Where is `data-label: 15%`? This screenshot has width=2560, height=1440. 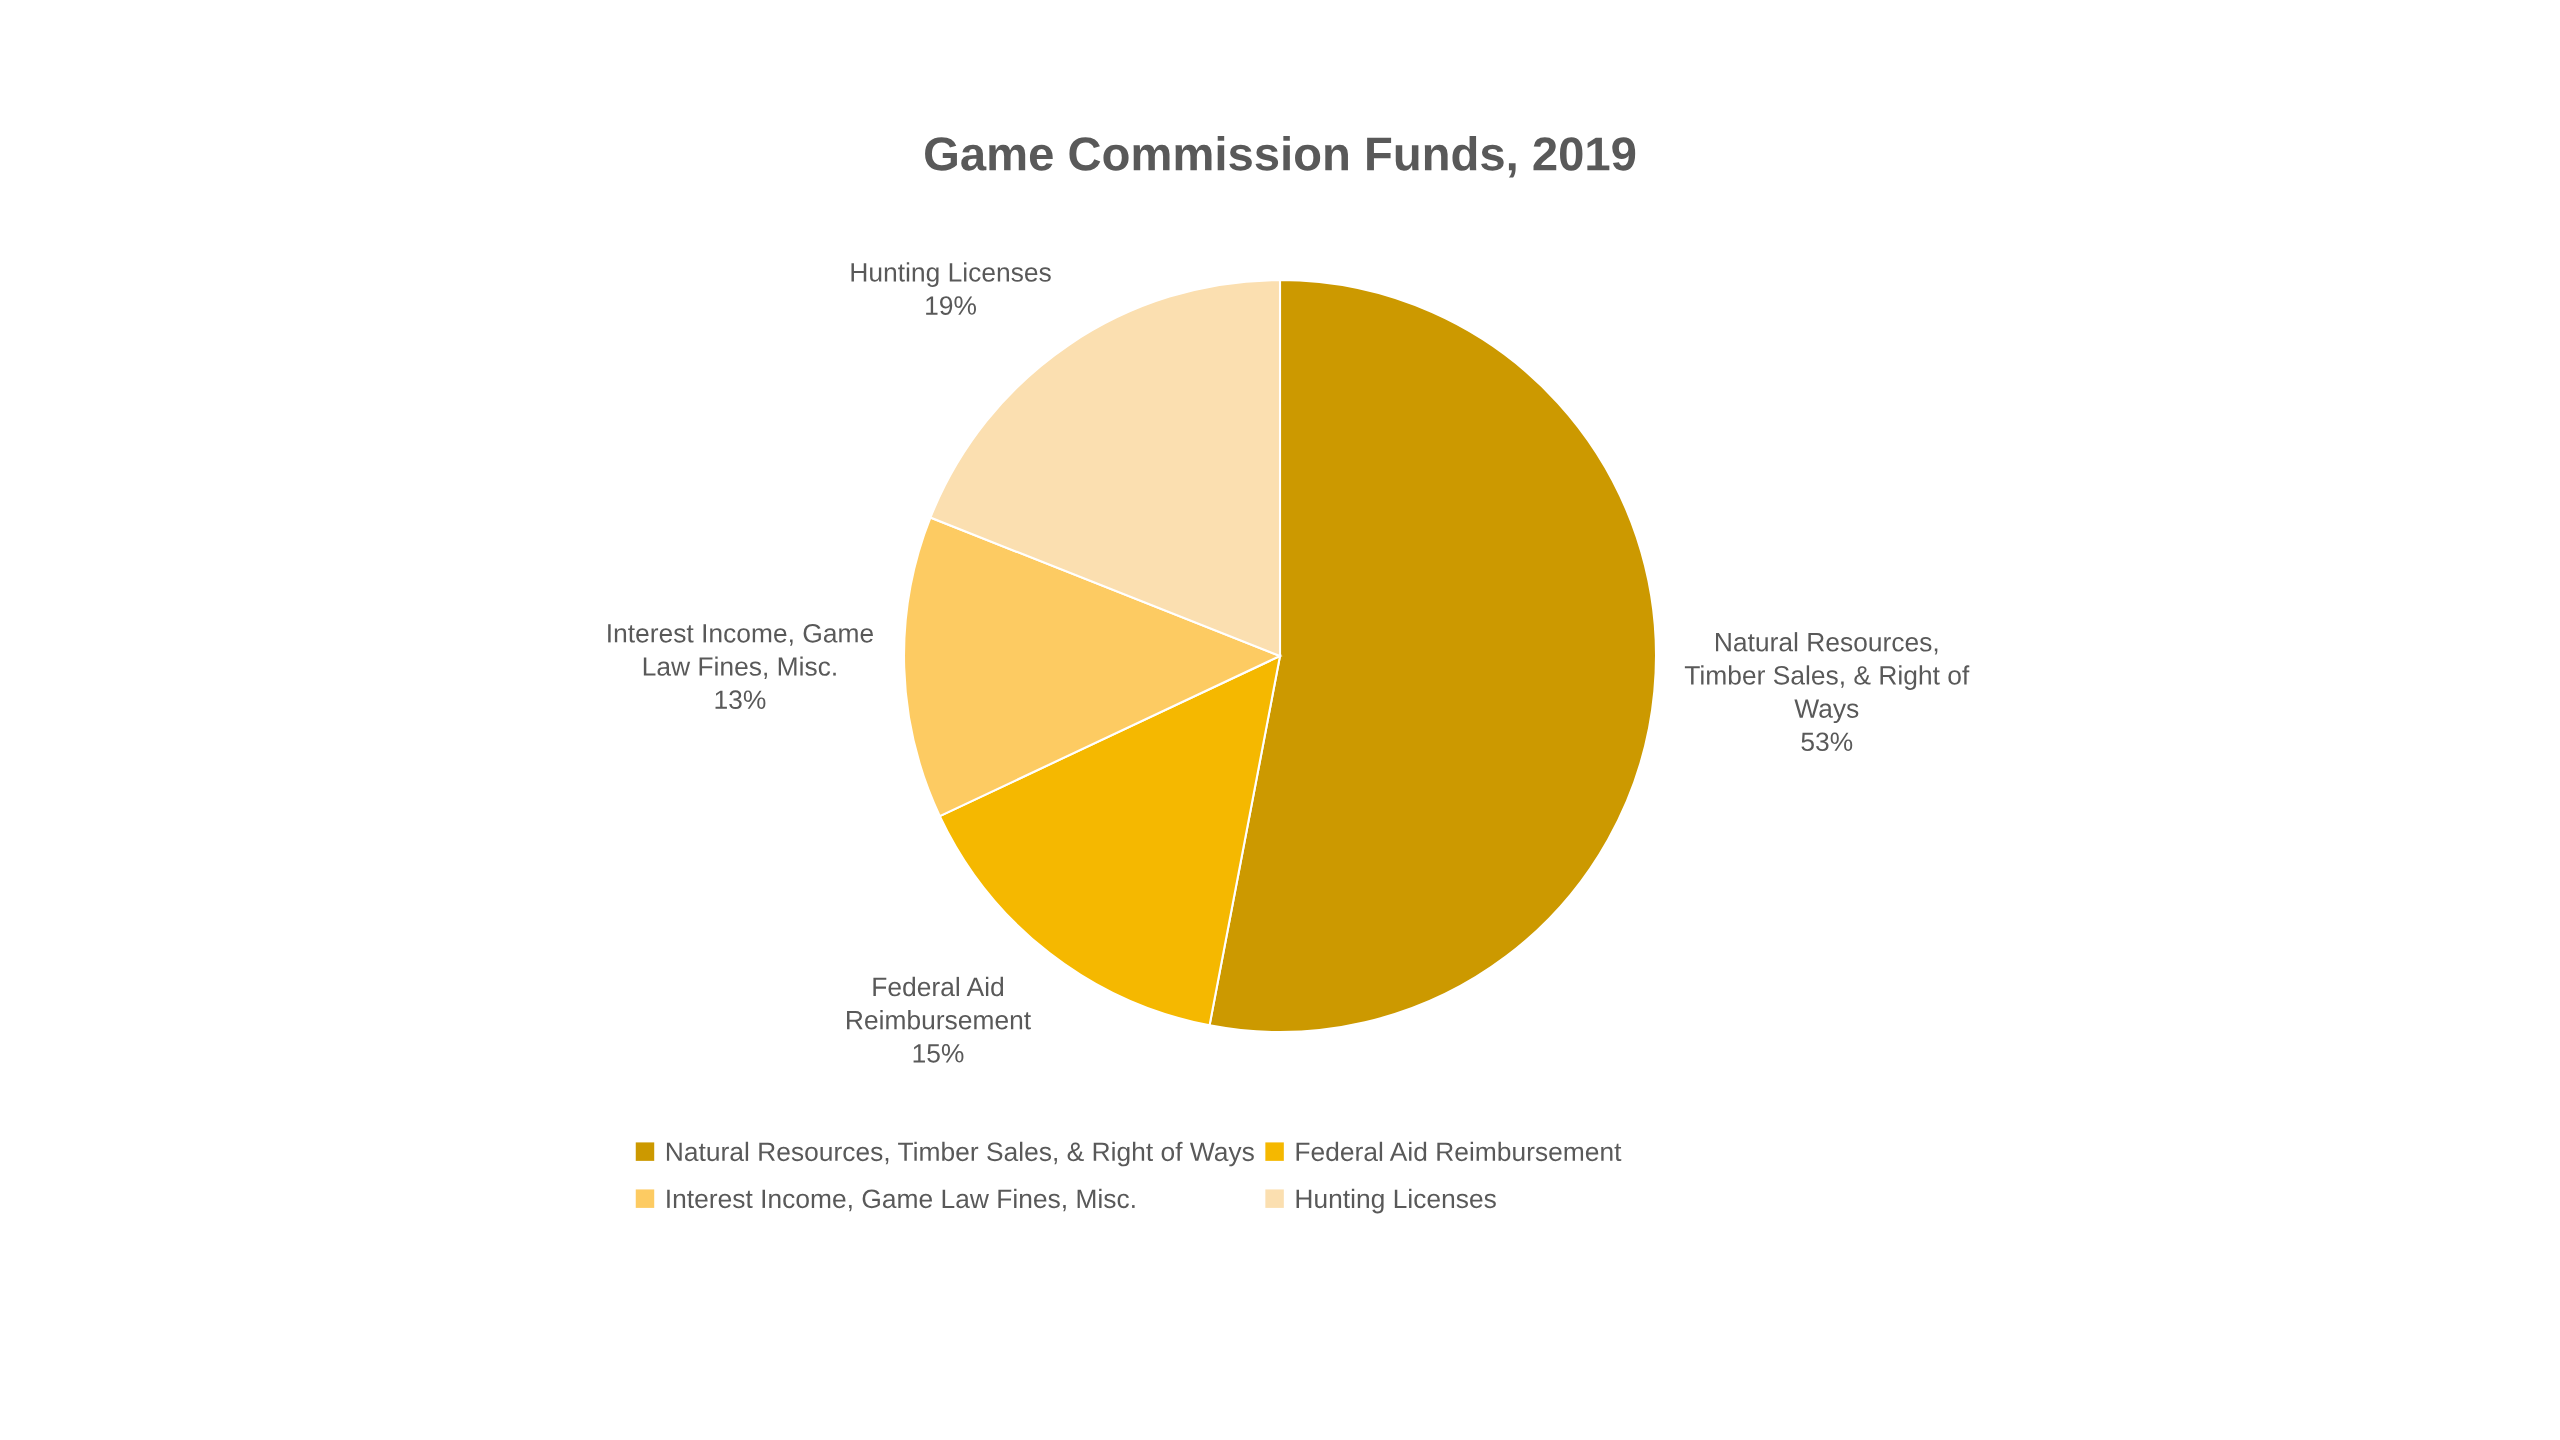
data-label: 15% is located at coordinates (938, 1053).